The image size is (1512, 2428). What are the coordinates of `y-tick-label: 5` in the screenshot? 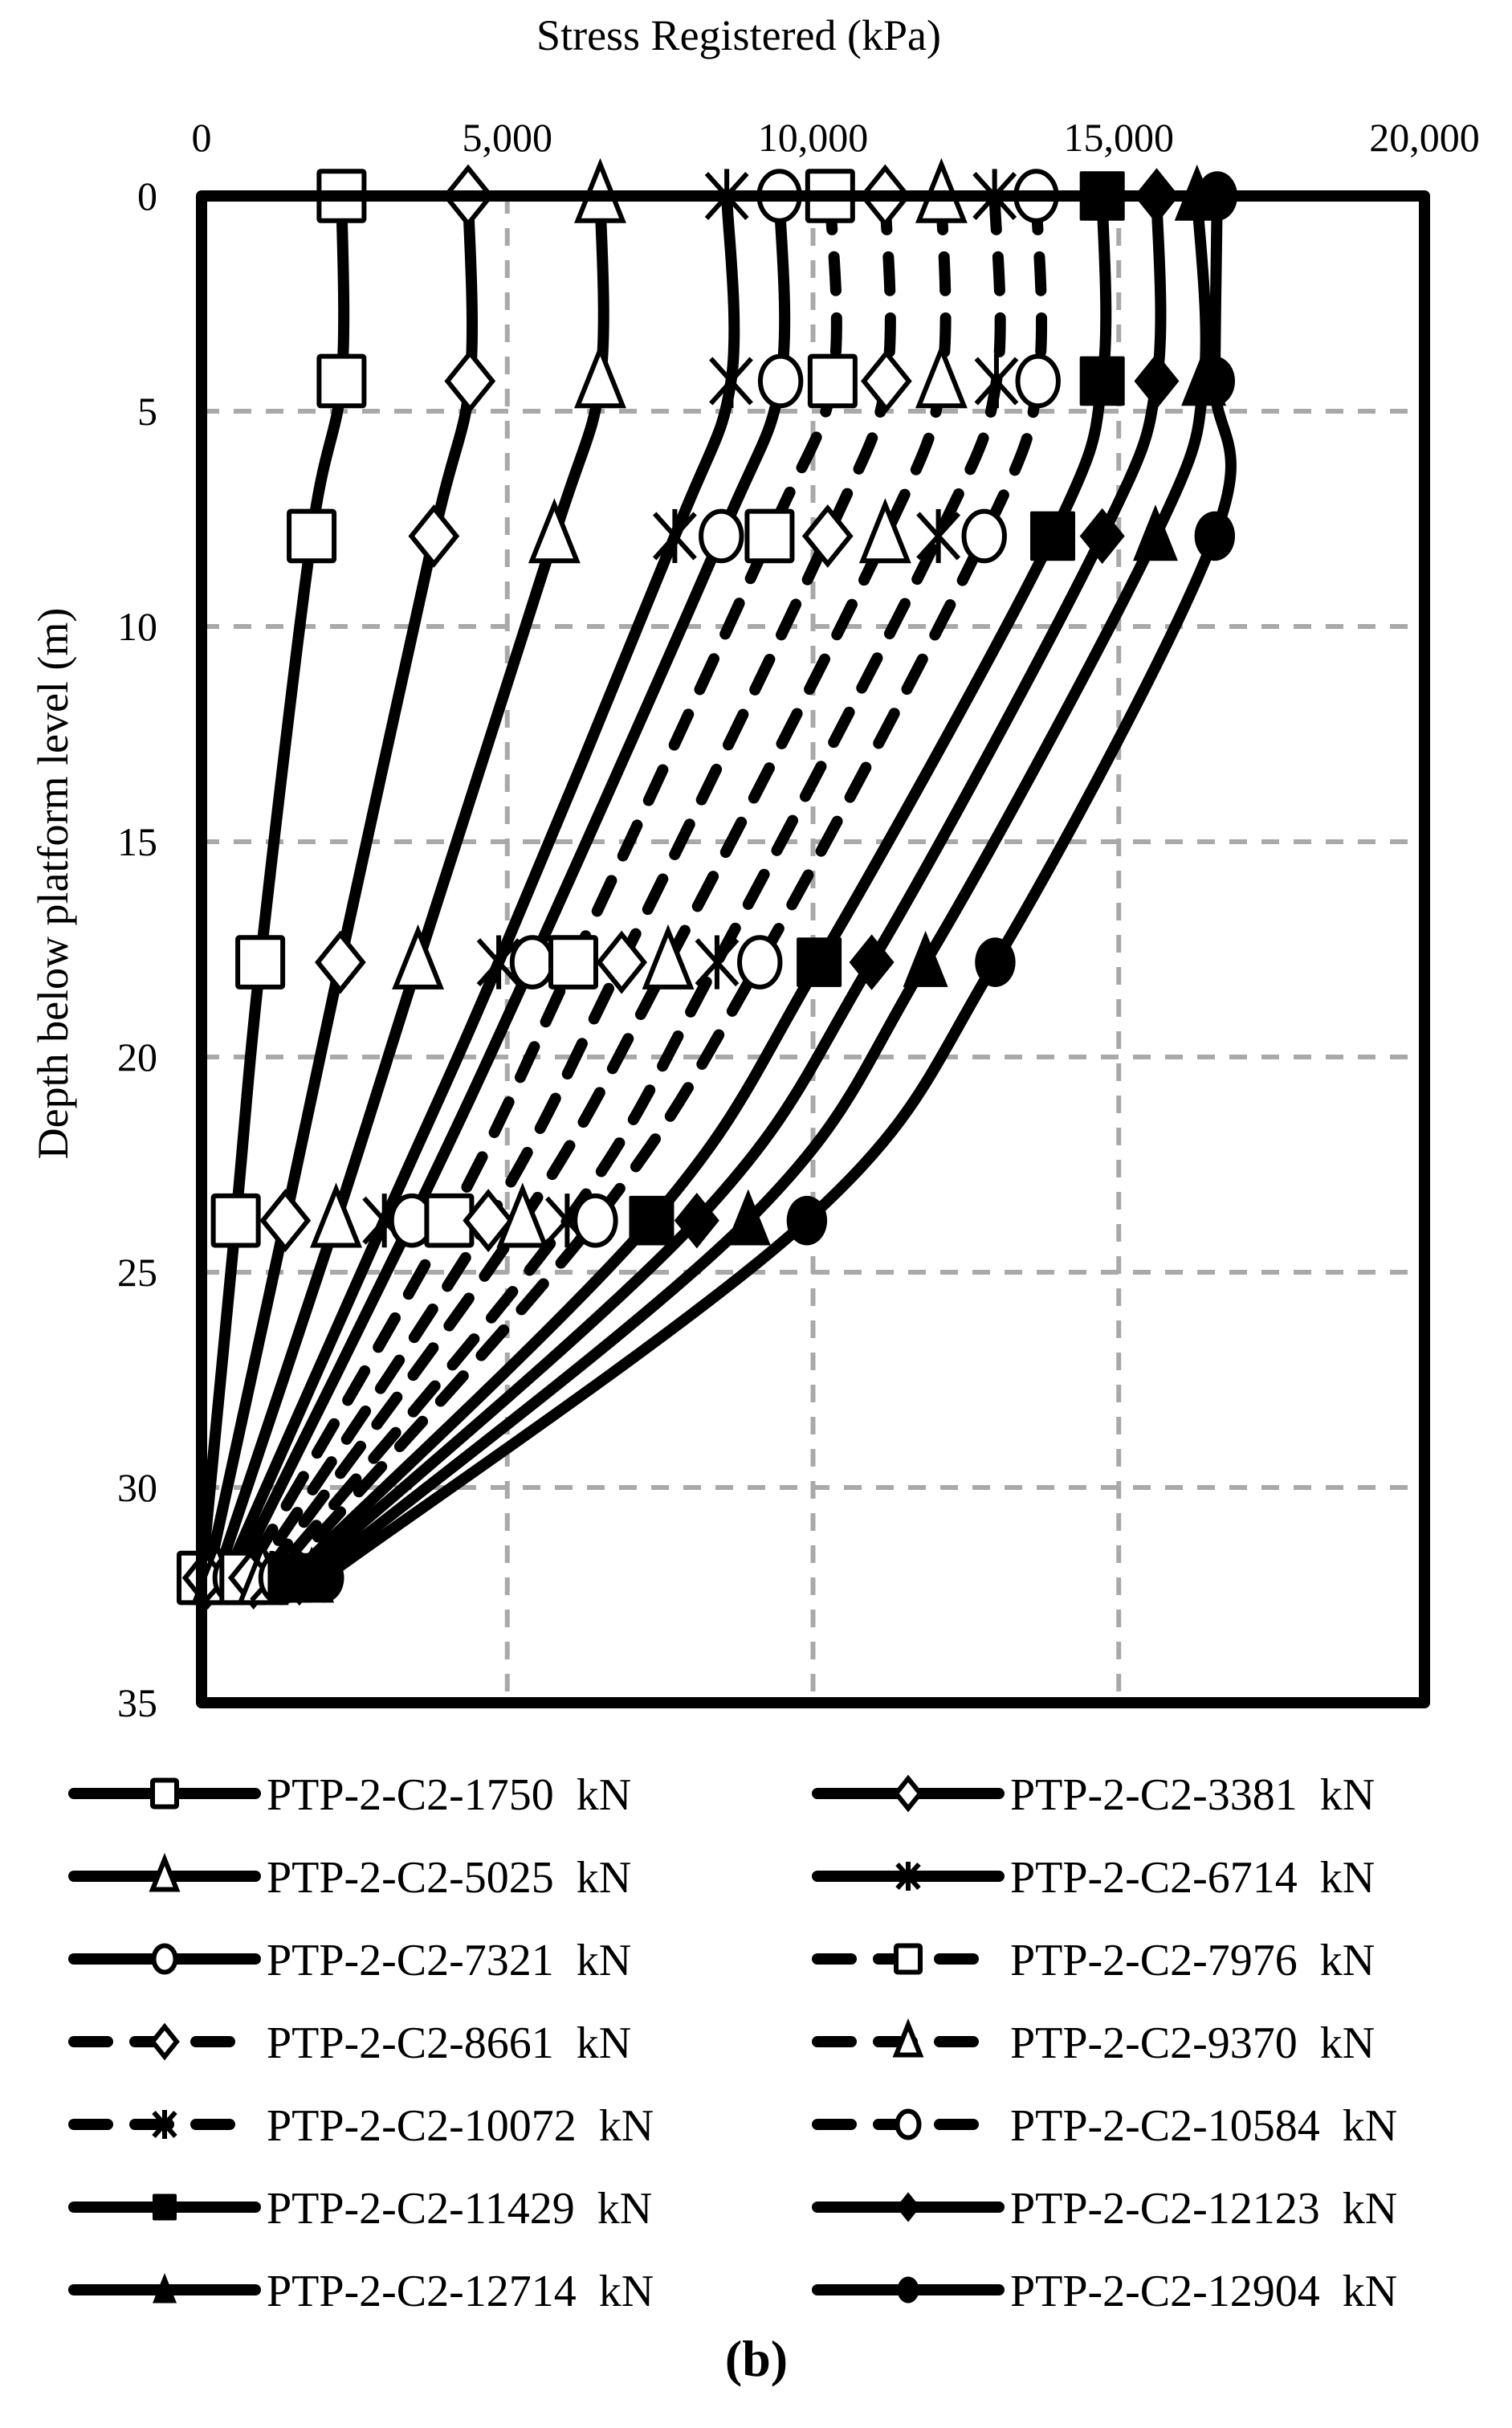 It's located at (147, 412).